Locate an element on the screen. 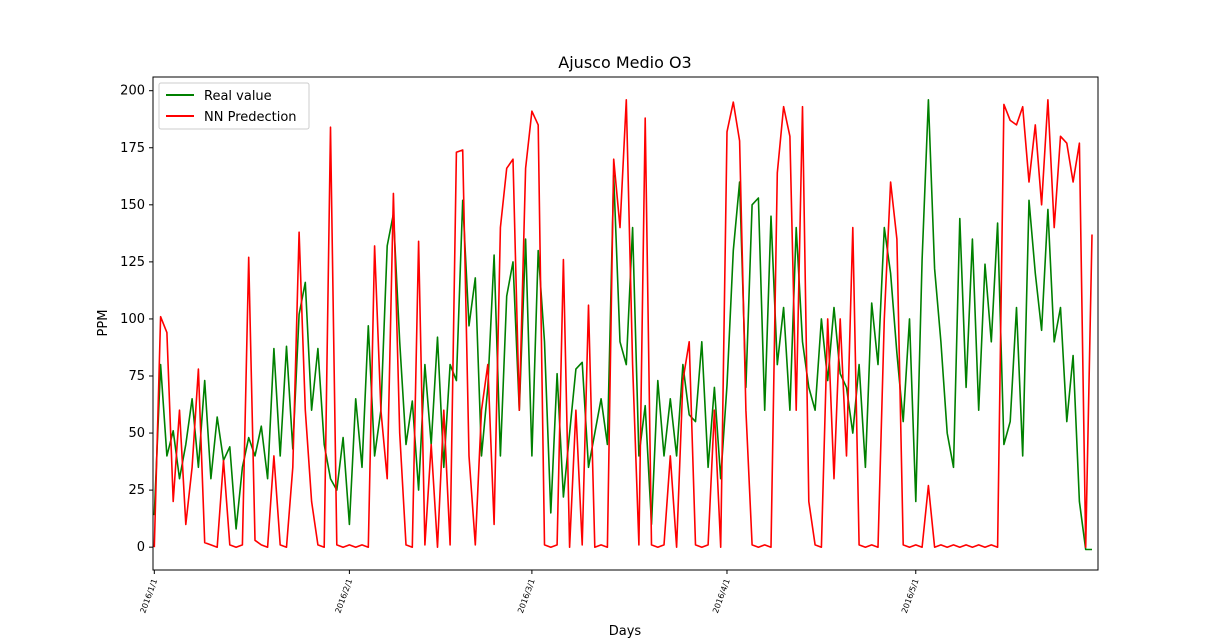 The height and width of the screenshot is (640, 1220). x-tick-label: 2016/5/1 is located at coordinates (910, 596).